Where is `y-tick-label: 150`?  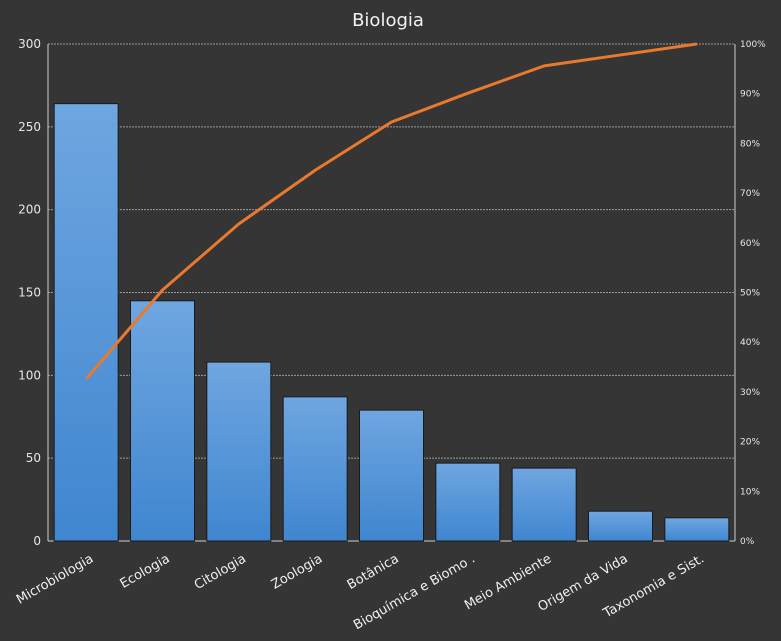
y-tick-label: 150 is located at coordinates (29, 293).